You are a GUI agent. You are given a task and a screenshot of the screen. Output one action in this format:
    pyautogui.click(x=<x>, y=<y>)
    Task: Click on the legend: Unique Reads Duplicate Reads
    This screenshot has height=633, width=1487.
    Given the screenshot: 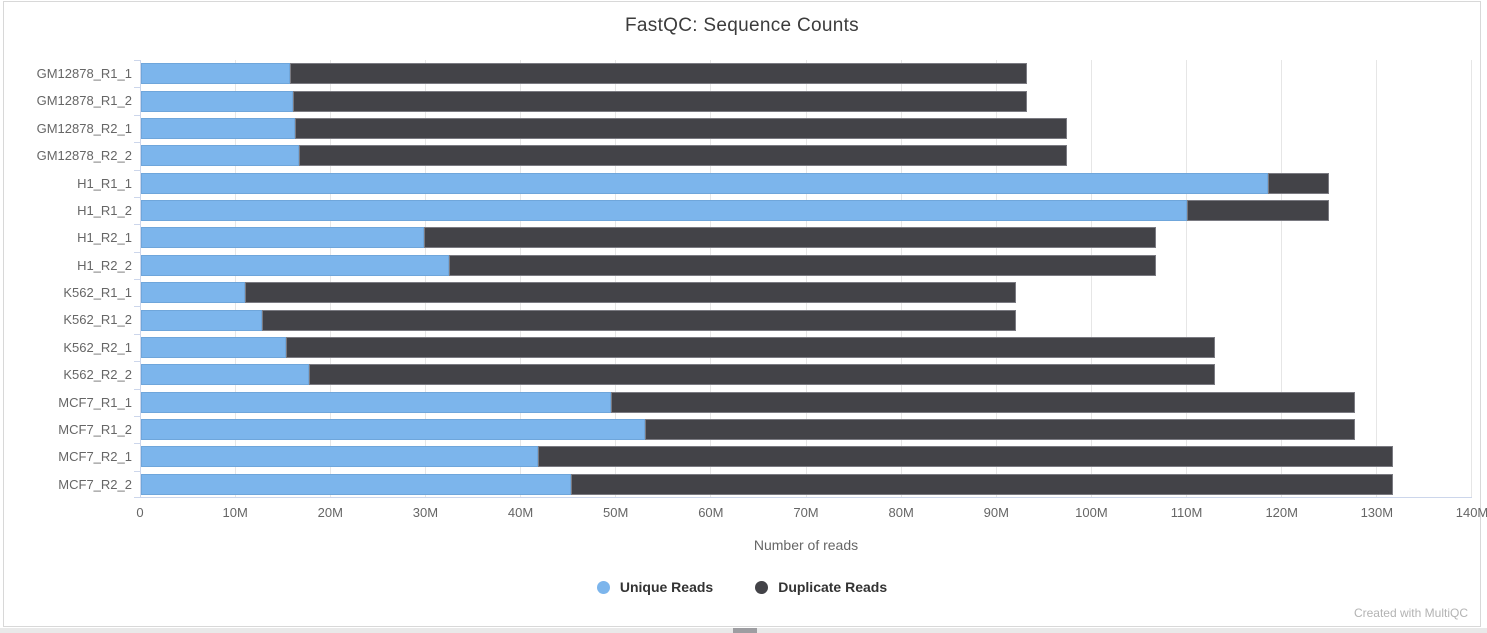 What is the action you would take?
    pyautogui.click(x=742, y=587)
    